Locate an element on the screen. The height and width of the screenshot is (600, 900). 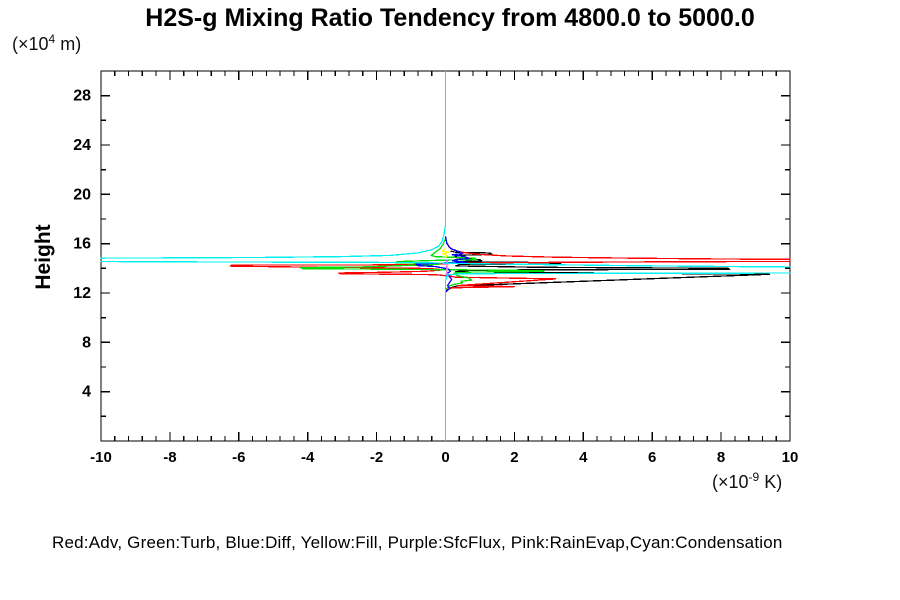
x-tick-label: 8 is located at coordinates (721, 457).